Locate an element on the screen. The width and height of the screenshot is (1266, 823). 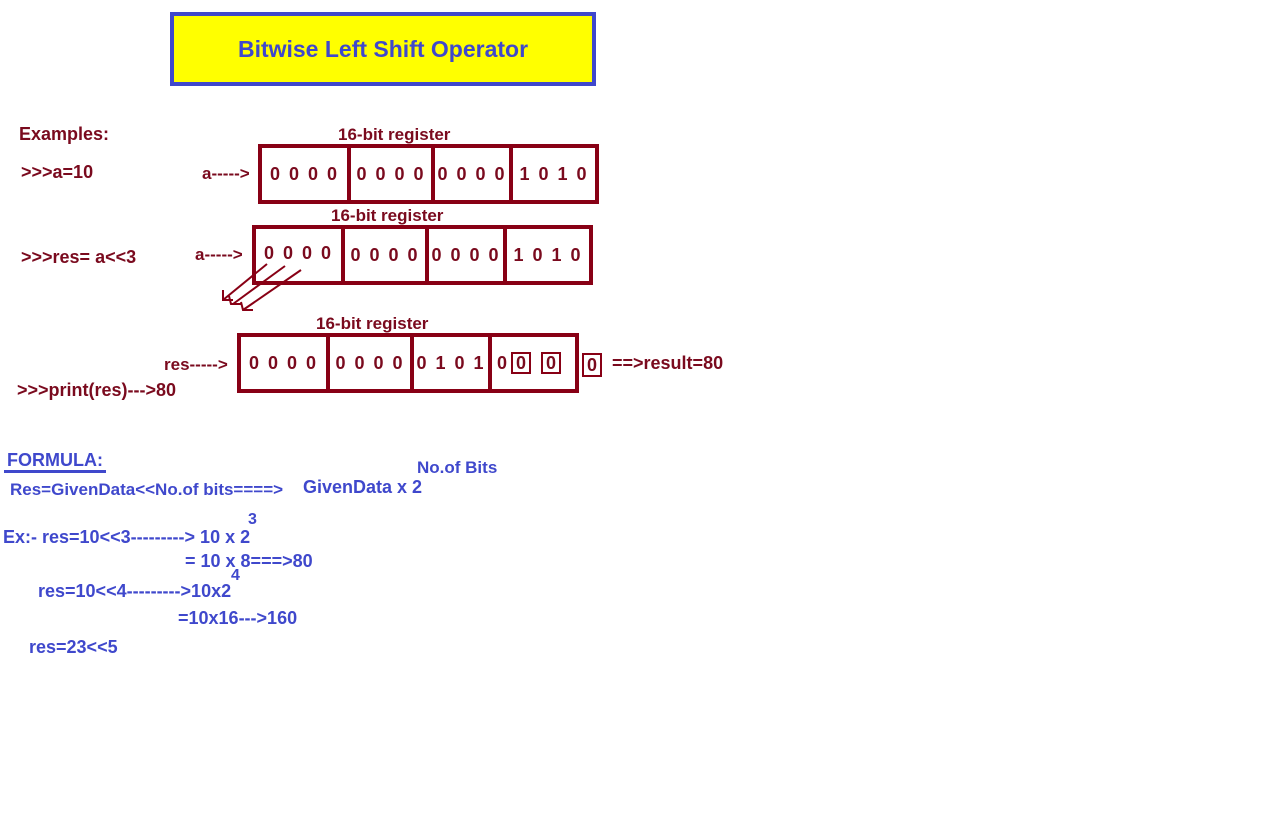
example-1-result: = 10 x 8===>80 is located at coordinates (249, 561).